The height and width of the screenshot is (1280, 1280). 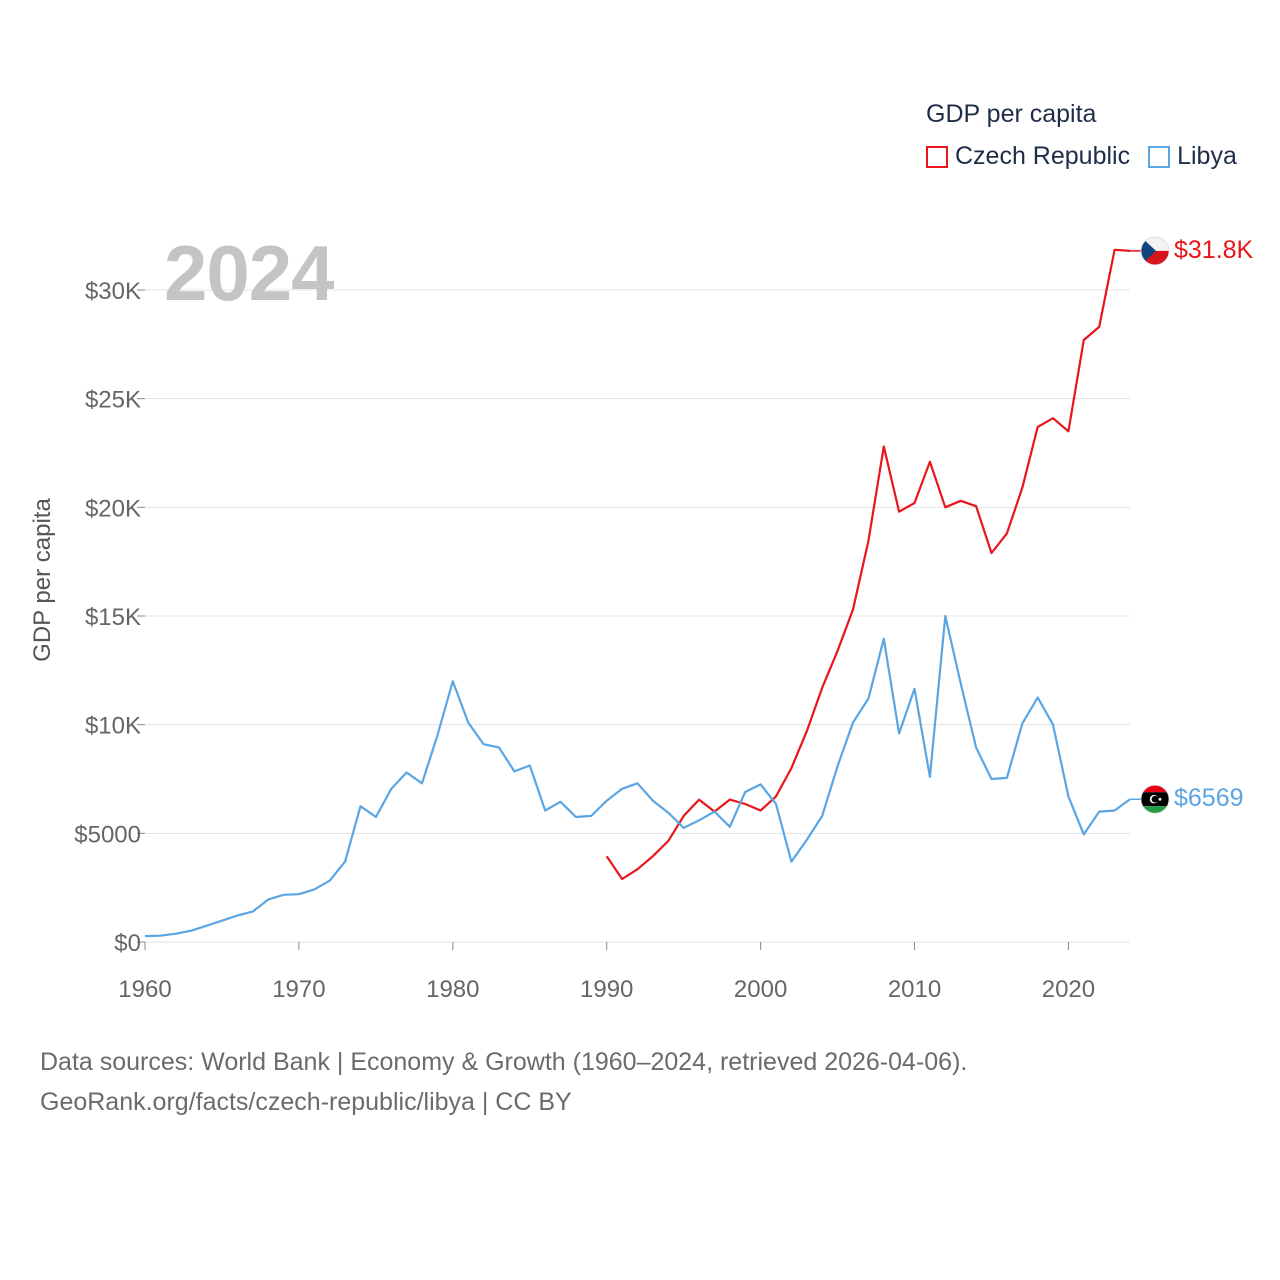 I want to click on x-axis-ticks: 1960 1970 1980 1990 2000 2010 2020, so click(x=606, y=972).